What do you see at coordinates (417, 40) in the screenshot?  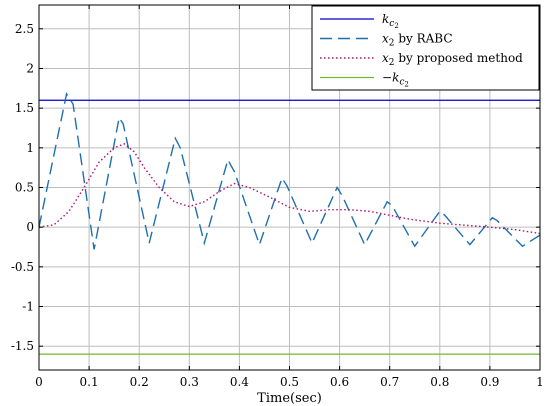 I see `legend-label-2: x2 by RABC` at bounding box center [417, 40].